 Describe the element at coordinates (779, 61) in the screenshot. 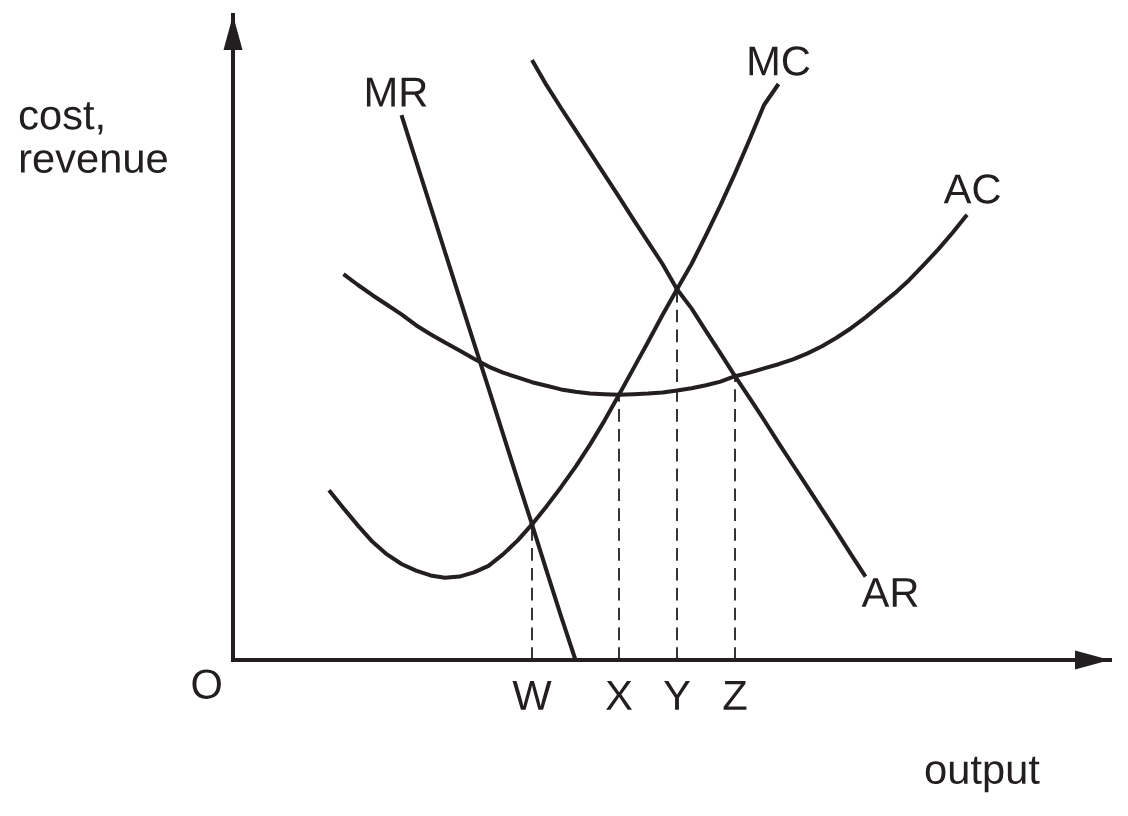

I see `series-label: MC` at that location.